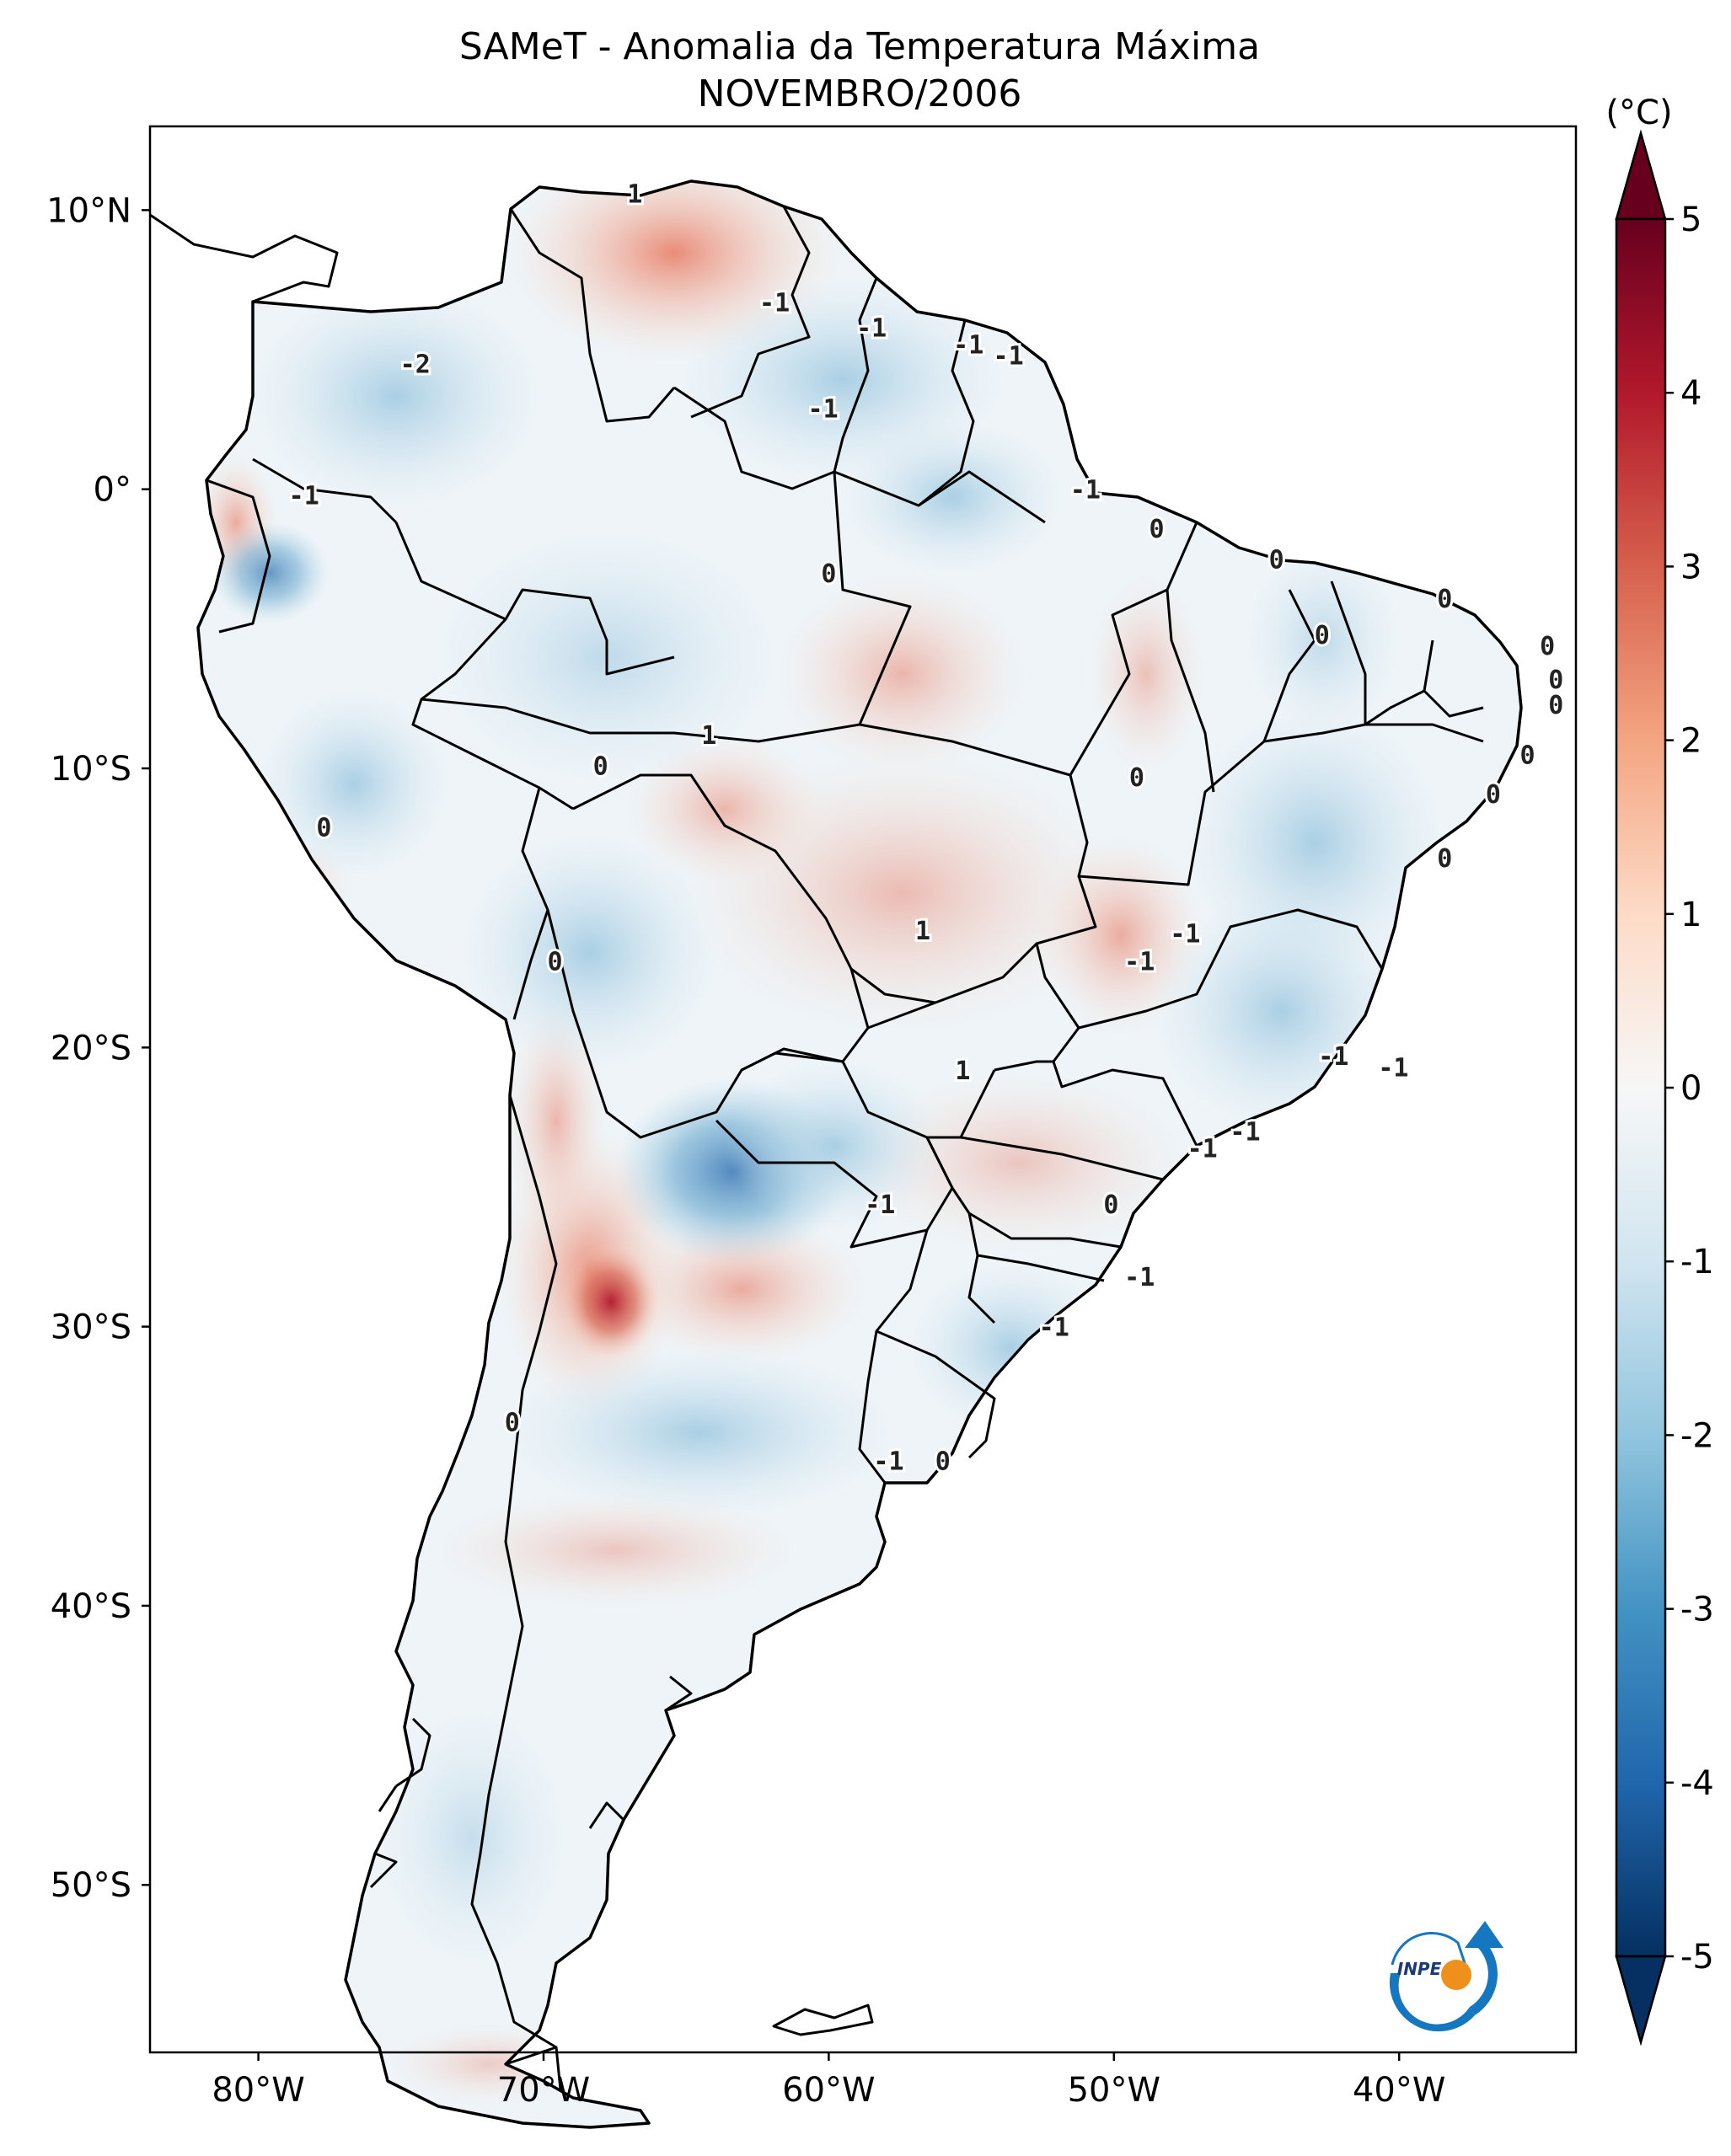  Describe the element at coordinates (258, 2090) in the screenshot. I see `lon-tick-label: 80°W` at that location.